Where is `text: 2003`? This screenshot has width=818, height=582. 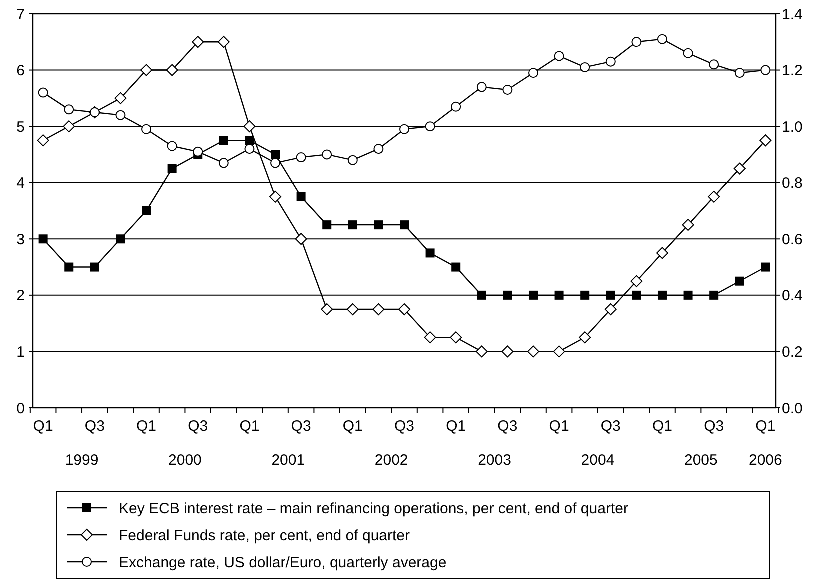 text: 2003 is located at coordinates (495, 460).